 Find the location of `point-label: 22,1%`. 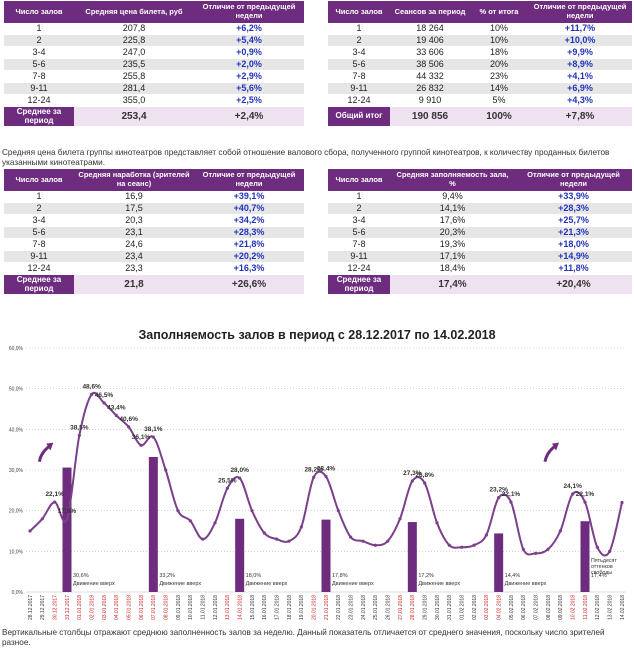

point-label: 22,1% is located at coordinates (54, 494).